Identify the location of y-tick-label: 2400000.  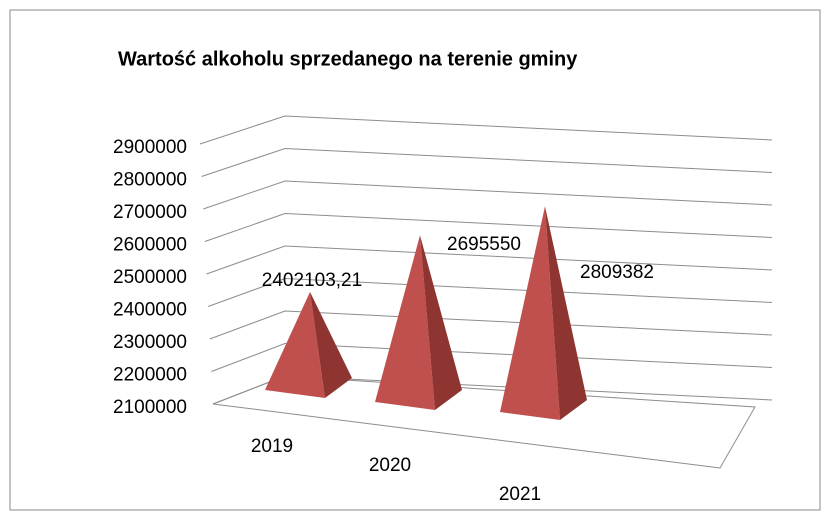
(150, 310).